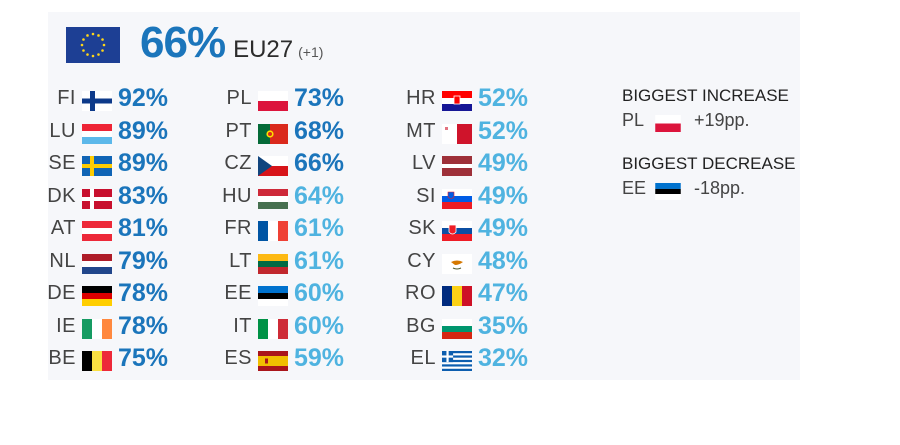 The height and width of the screenshot is (445, 900). I want to click on country-value: 68%, so click(319, 130).